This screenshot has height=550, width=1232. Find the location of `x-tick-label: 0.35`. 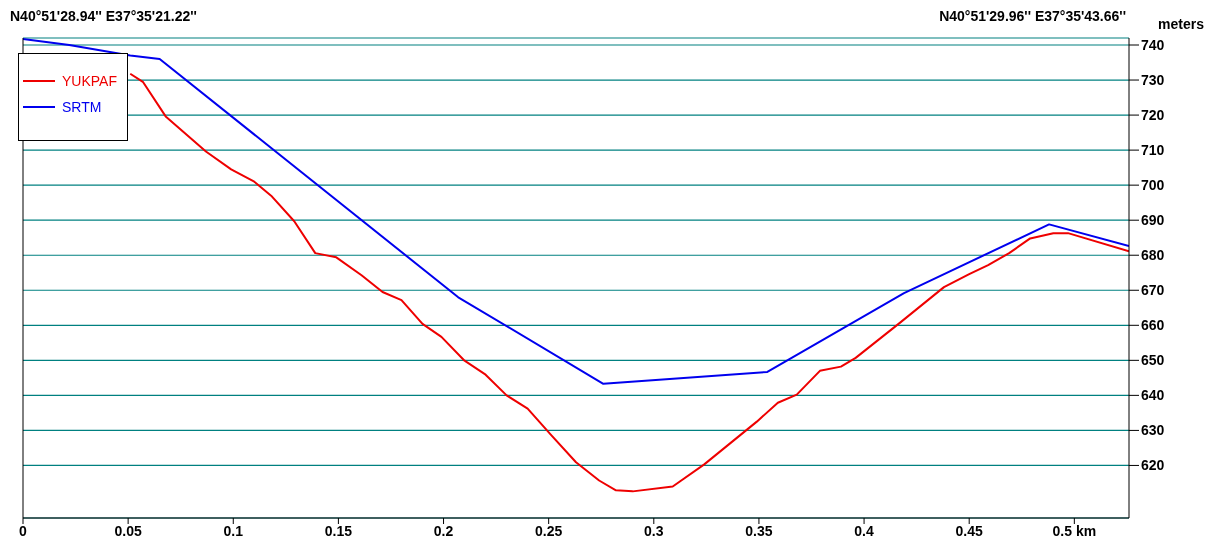

x-tick-label: 0.35 is located at coordinates (759, 530).